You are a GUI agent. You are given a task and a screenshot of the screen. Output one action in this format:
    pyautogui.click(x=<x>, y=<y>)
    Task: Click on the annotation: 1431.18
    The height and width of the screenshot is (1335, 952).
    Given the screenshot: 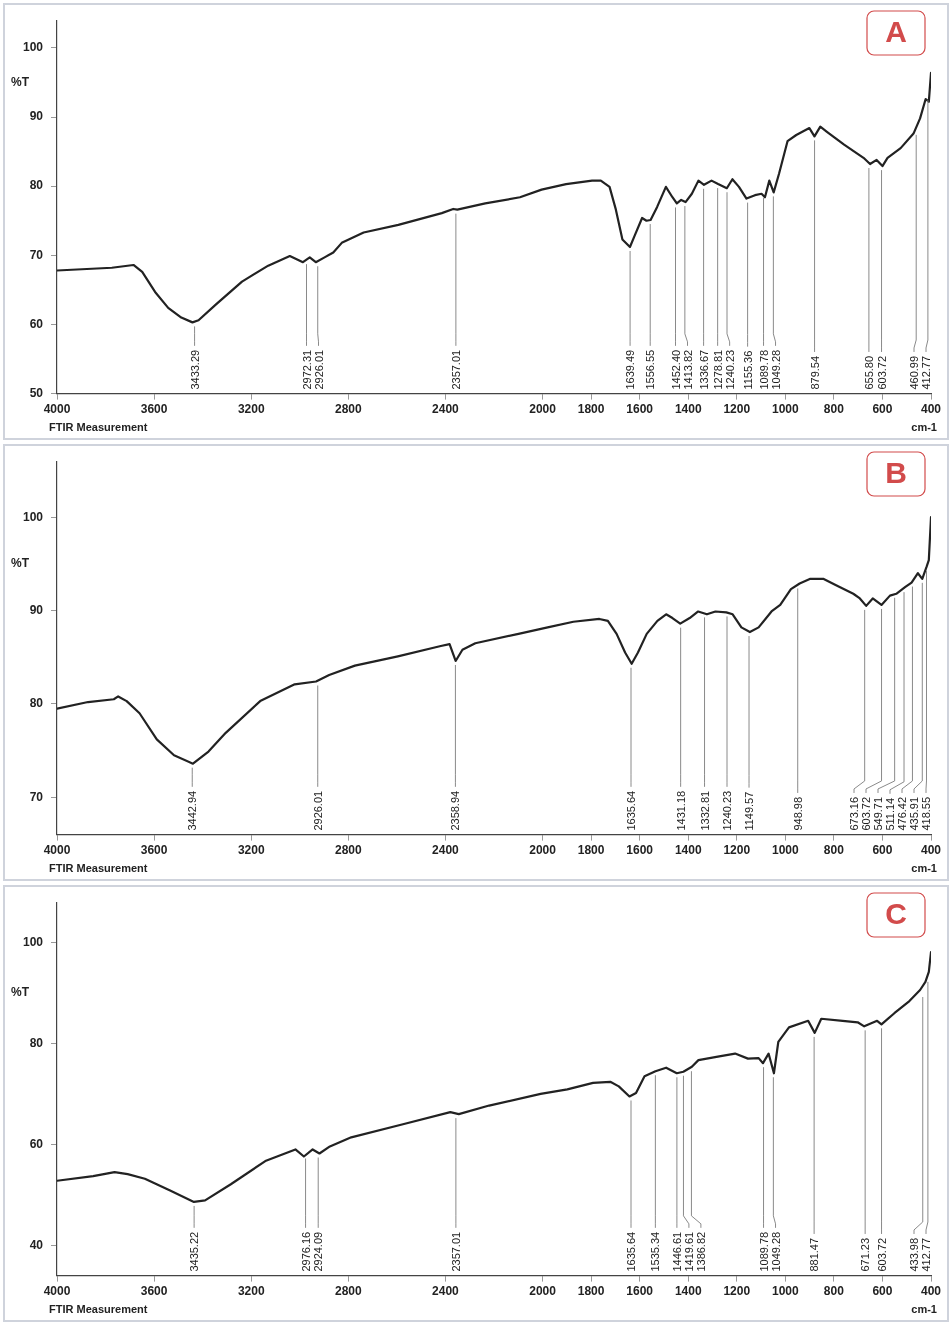 What is the action you would take?
    pyautogui.click(x=680, y=810)
    